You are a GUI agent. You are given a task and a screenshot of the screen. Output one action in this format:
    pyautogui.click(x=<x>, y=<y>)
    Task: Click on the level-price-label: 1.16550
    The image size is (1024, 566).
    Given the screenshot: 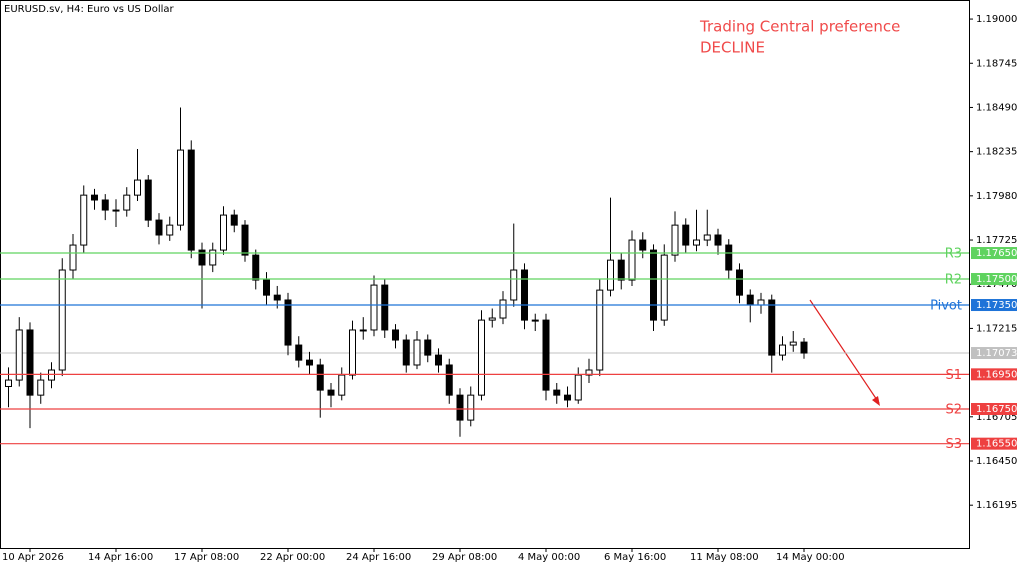 What is the action you would take?
    pyautogui.click(x=996, y=444)
    